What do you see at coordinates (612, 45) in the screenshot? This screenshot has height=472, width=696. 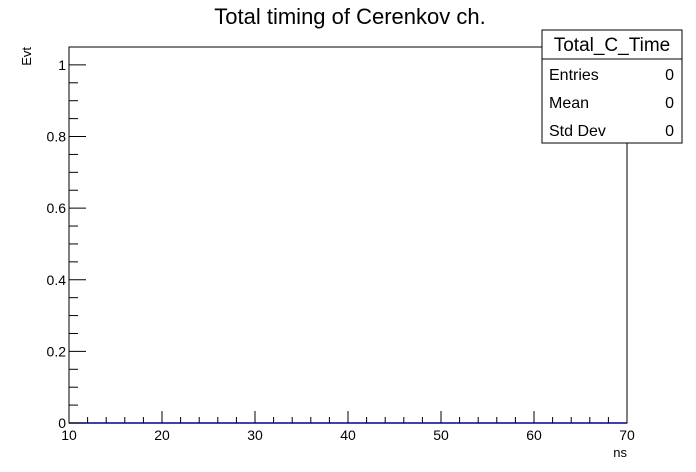 I see `stats-box-title: Total_C_Time` at bounding box center [612, 45].